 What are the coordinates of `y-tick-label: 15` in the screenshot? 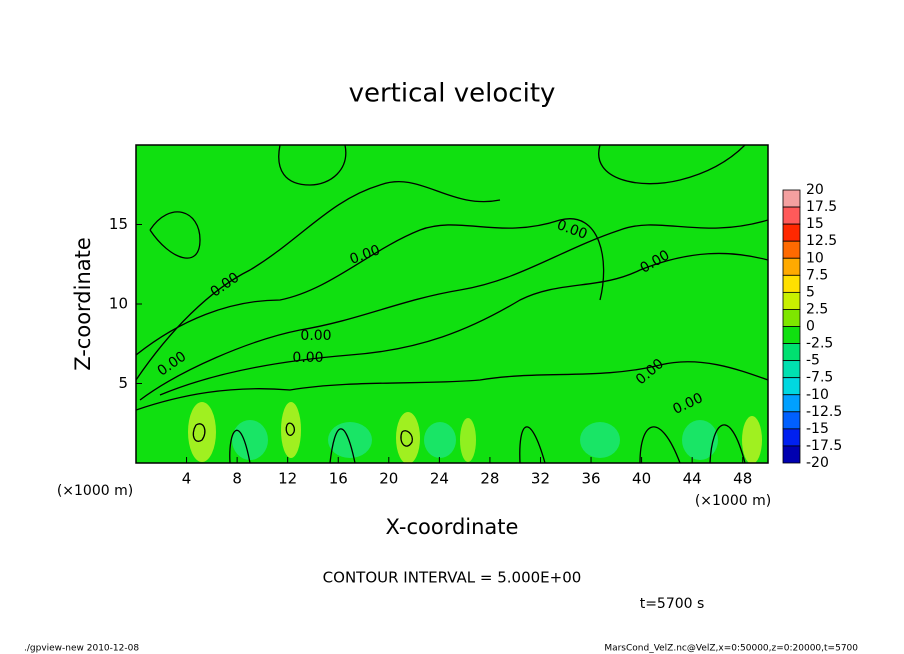 It's located at (118, 224).